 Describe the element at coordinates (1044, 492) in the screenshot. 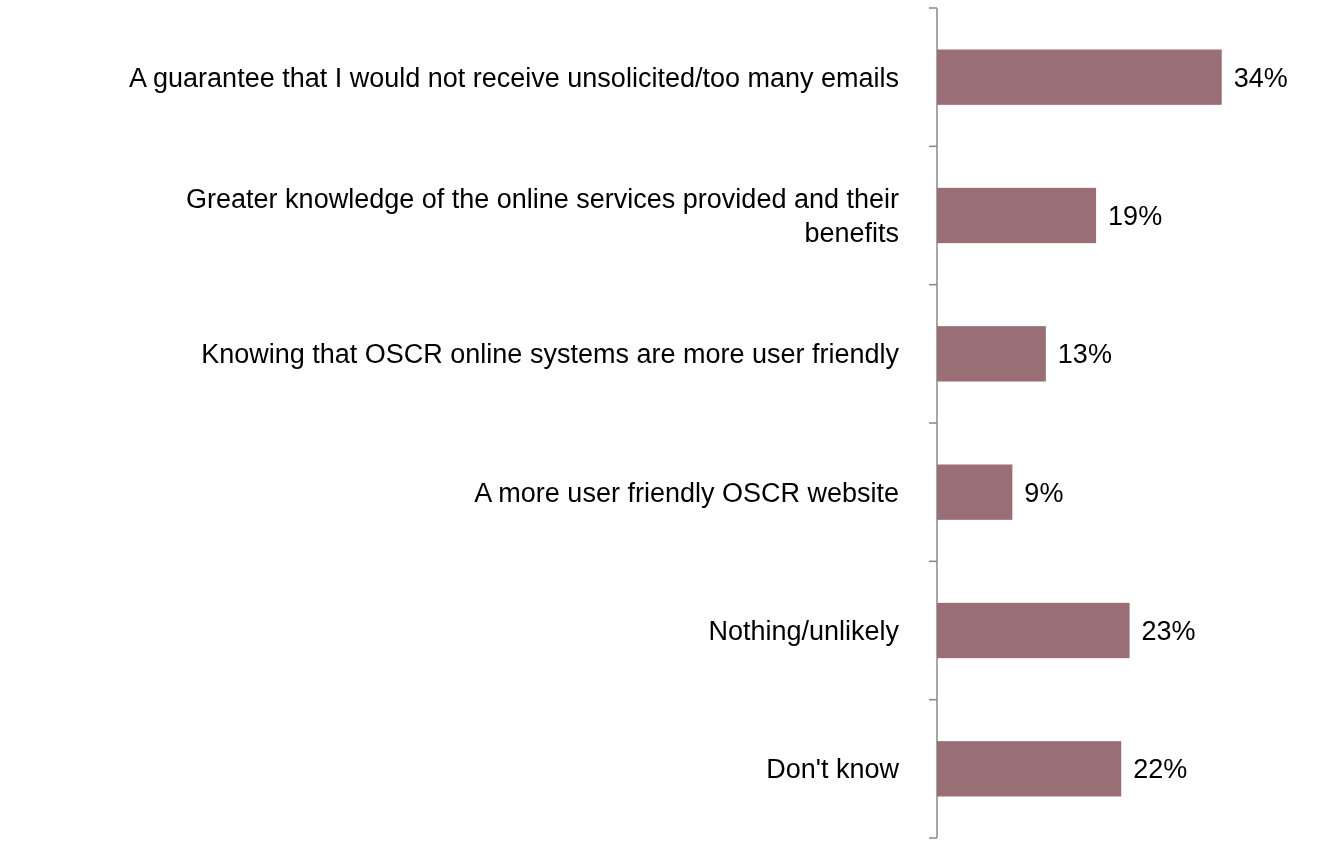

I see `data-label: 9%` at that location.